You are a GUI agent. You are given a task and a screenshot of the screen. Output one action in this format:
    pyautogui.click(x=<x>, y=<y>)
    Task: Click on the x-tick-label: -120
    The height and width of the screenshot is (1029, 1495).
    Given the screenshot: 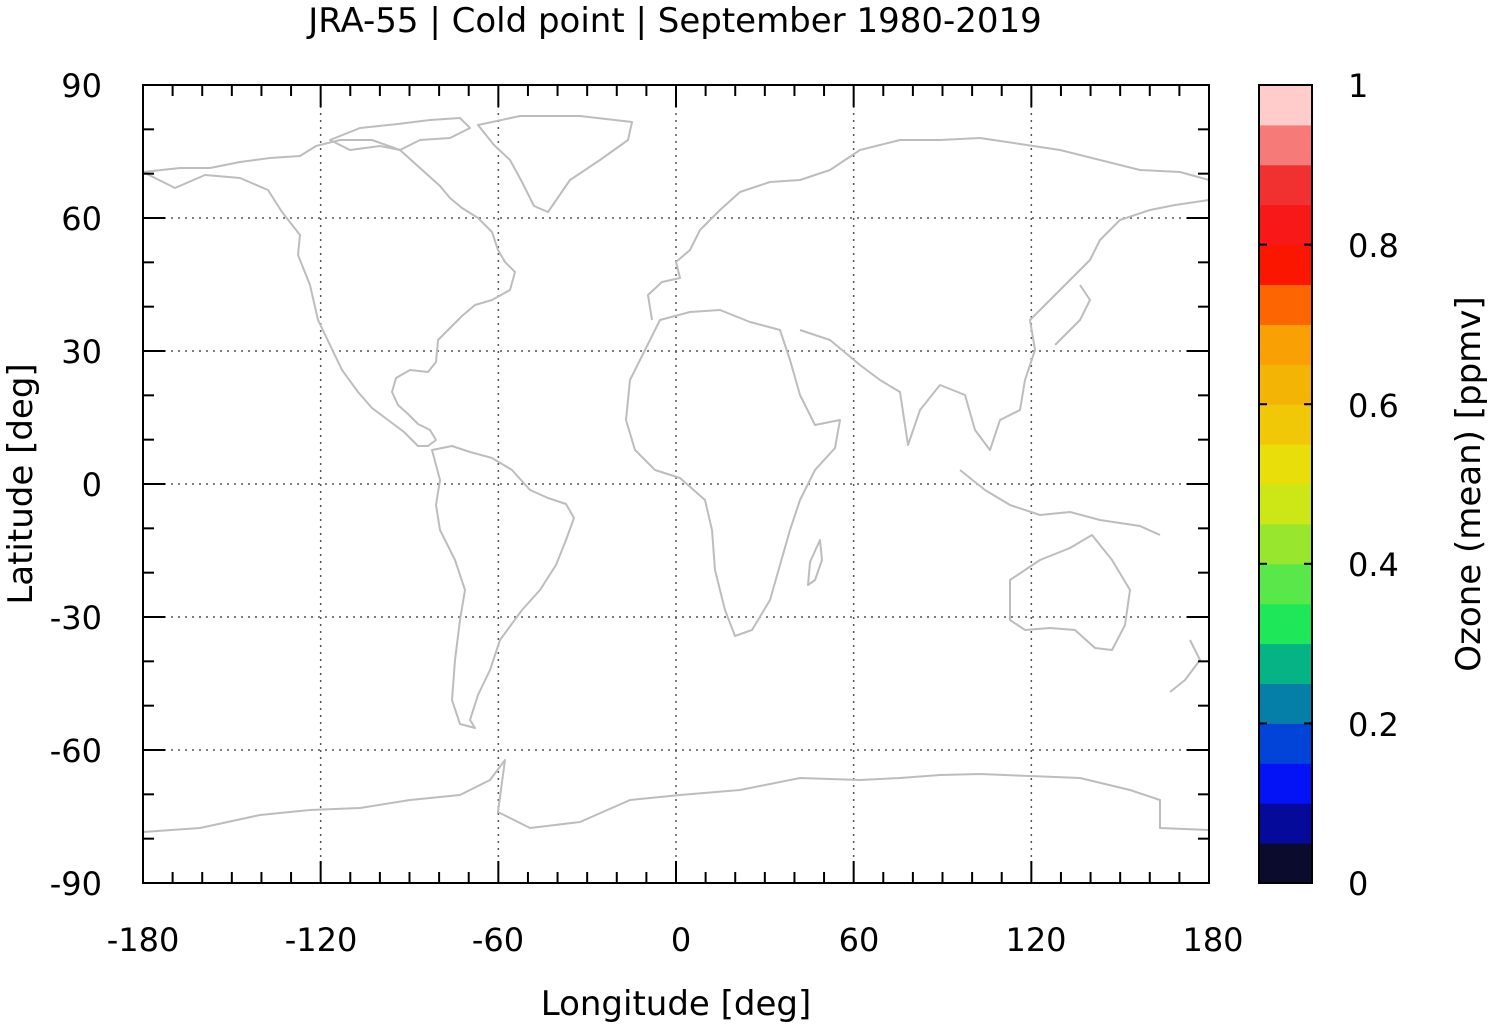 What is the action you would take?
    pyautogui.click(x=321, y=940)
    